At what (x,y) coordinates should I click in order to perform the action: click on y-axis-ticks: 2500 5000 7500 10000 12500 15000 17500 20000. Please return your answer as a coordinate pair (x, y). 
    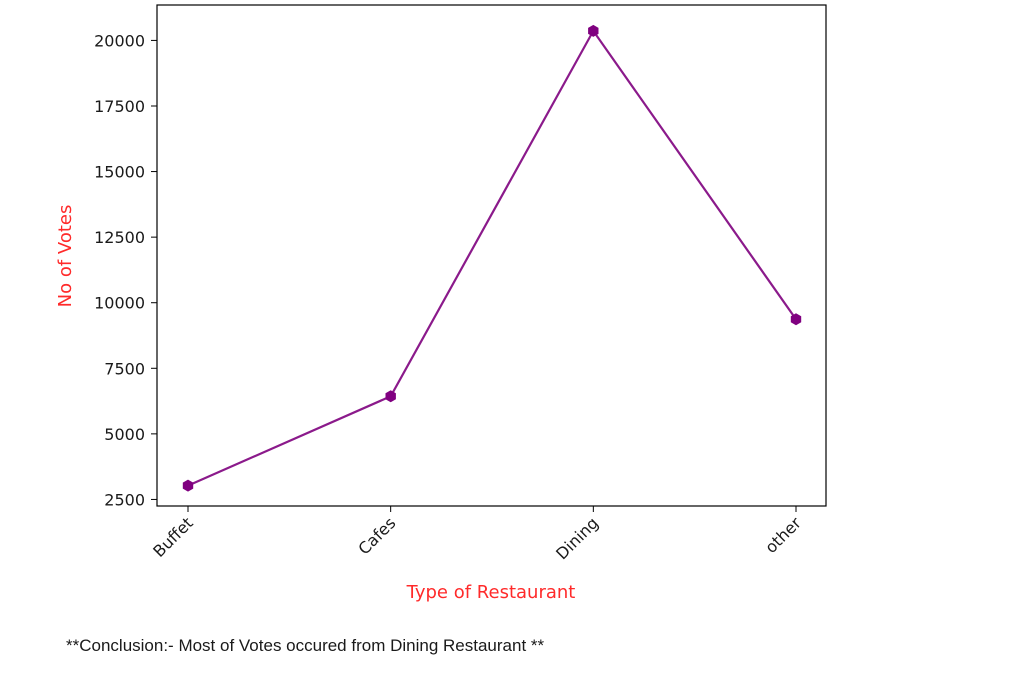
    Looking at the image, I should click on (125, 270).